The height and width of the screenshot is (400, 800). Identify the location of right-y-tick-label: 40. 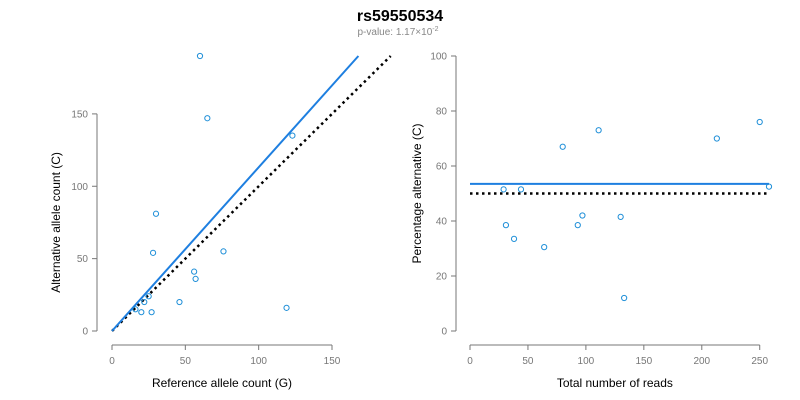
(442, 222).